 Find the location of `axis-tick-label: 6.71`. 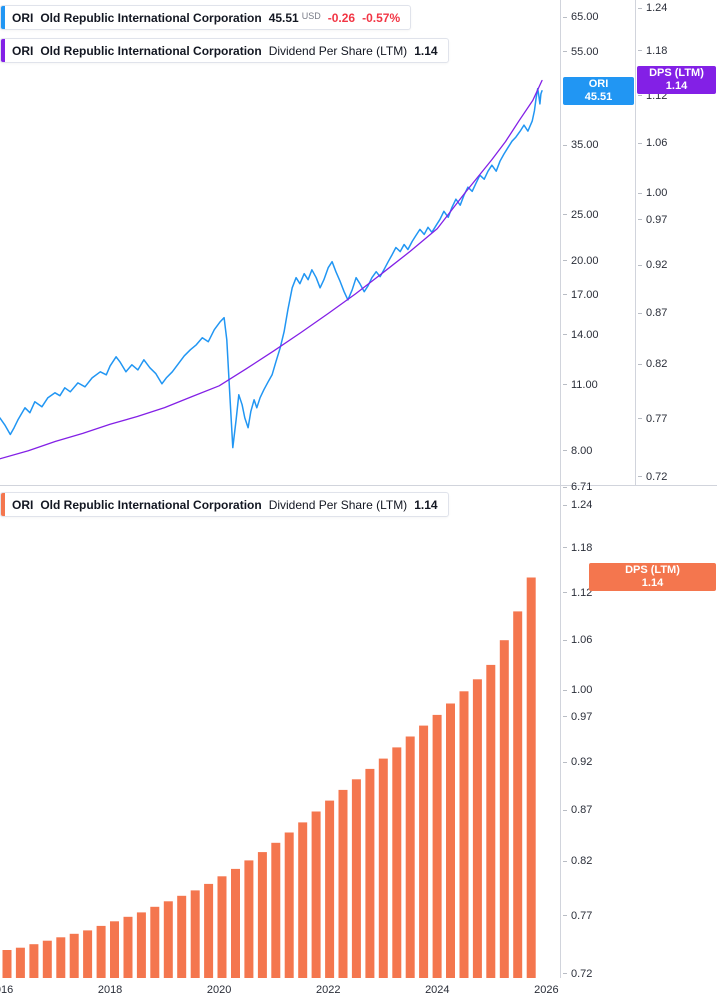

axis-tick-label: 6.71 is located at coordinates (577, 487).